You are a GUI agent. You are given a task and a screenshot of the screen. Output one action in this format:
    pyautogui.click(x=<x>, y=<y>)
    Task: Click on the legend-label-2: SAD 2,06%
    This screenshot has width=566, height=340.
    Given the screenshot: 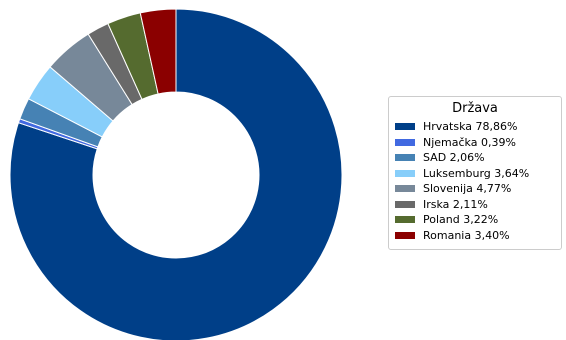 What is the action you would take?
    pyautogui.click(x=454, y=158)
    